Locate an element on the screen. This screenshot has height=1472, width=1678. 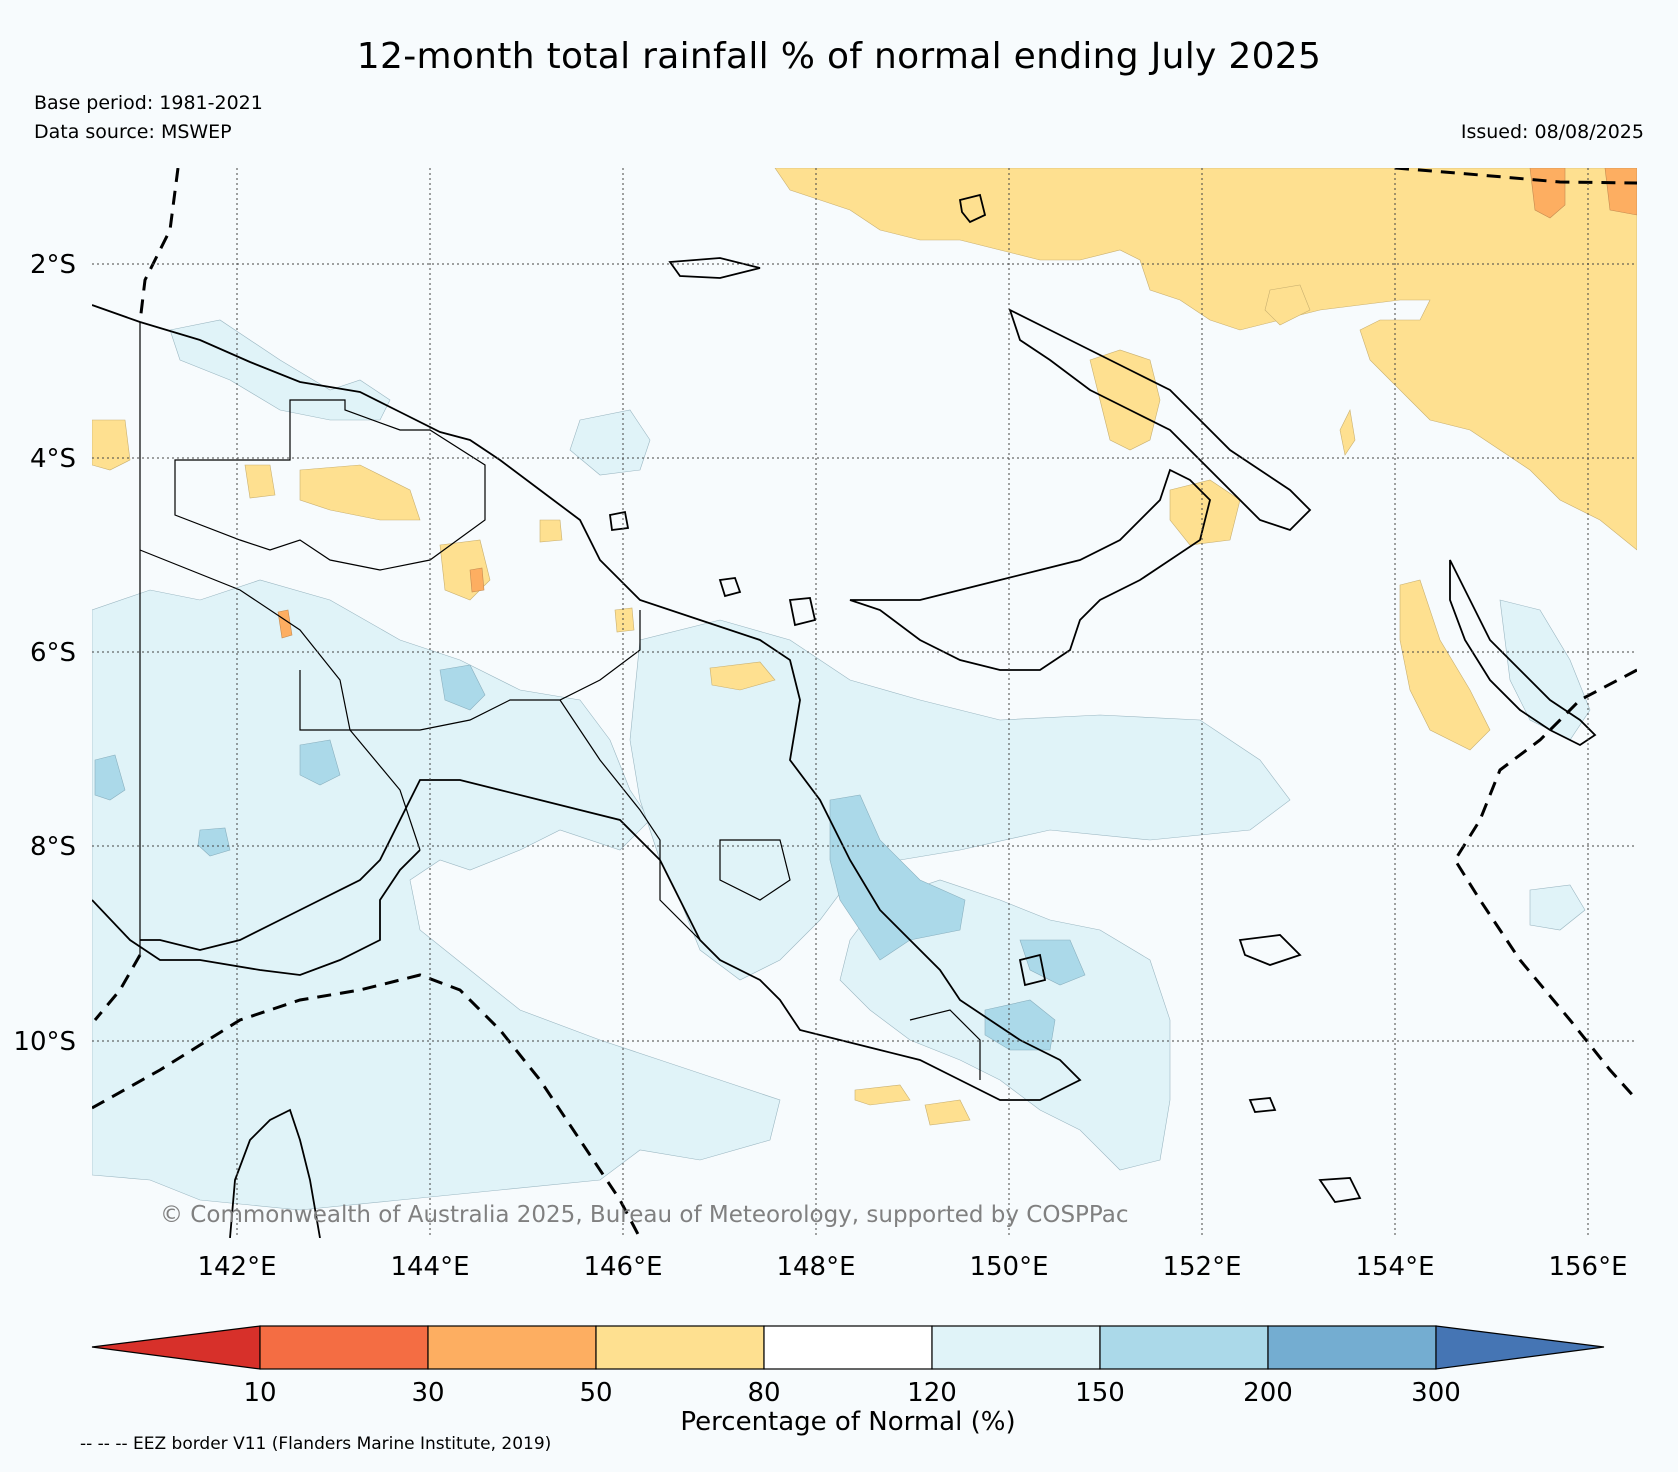
colorbar-tick: 30 is located at coordinates (427, 1393).